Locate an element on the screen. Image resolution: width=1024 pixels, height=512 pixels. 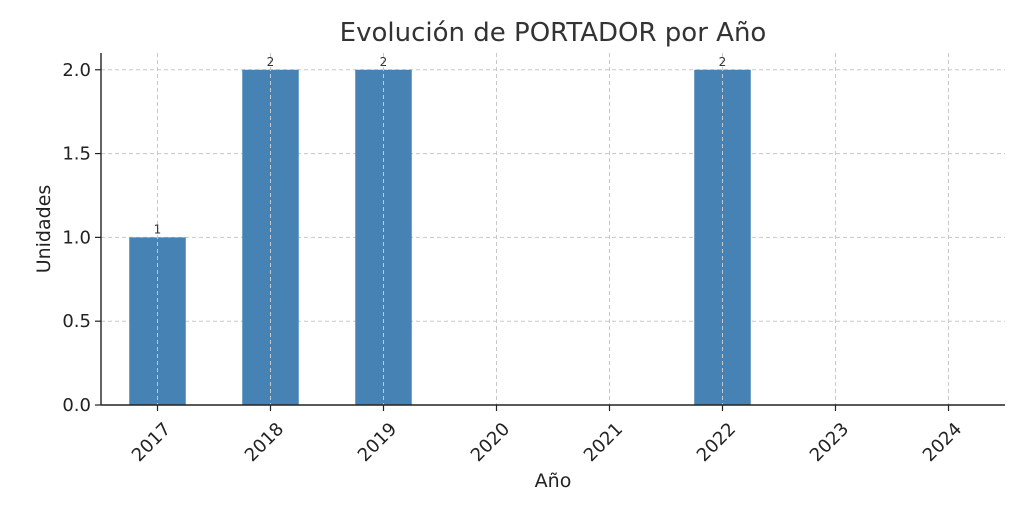
x-tick-label: 2019 is located at coordinates (377, 442).